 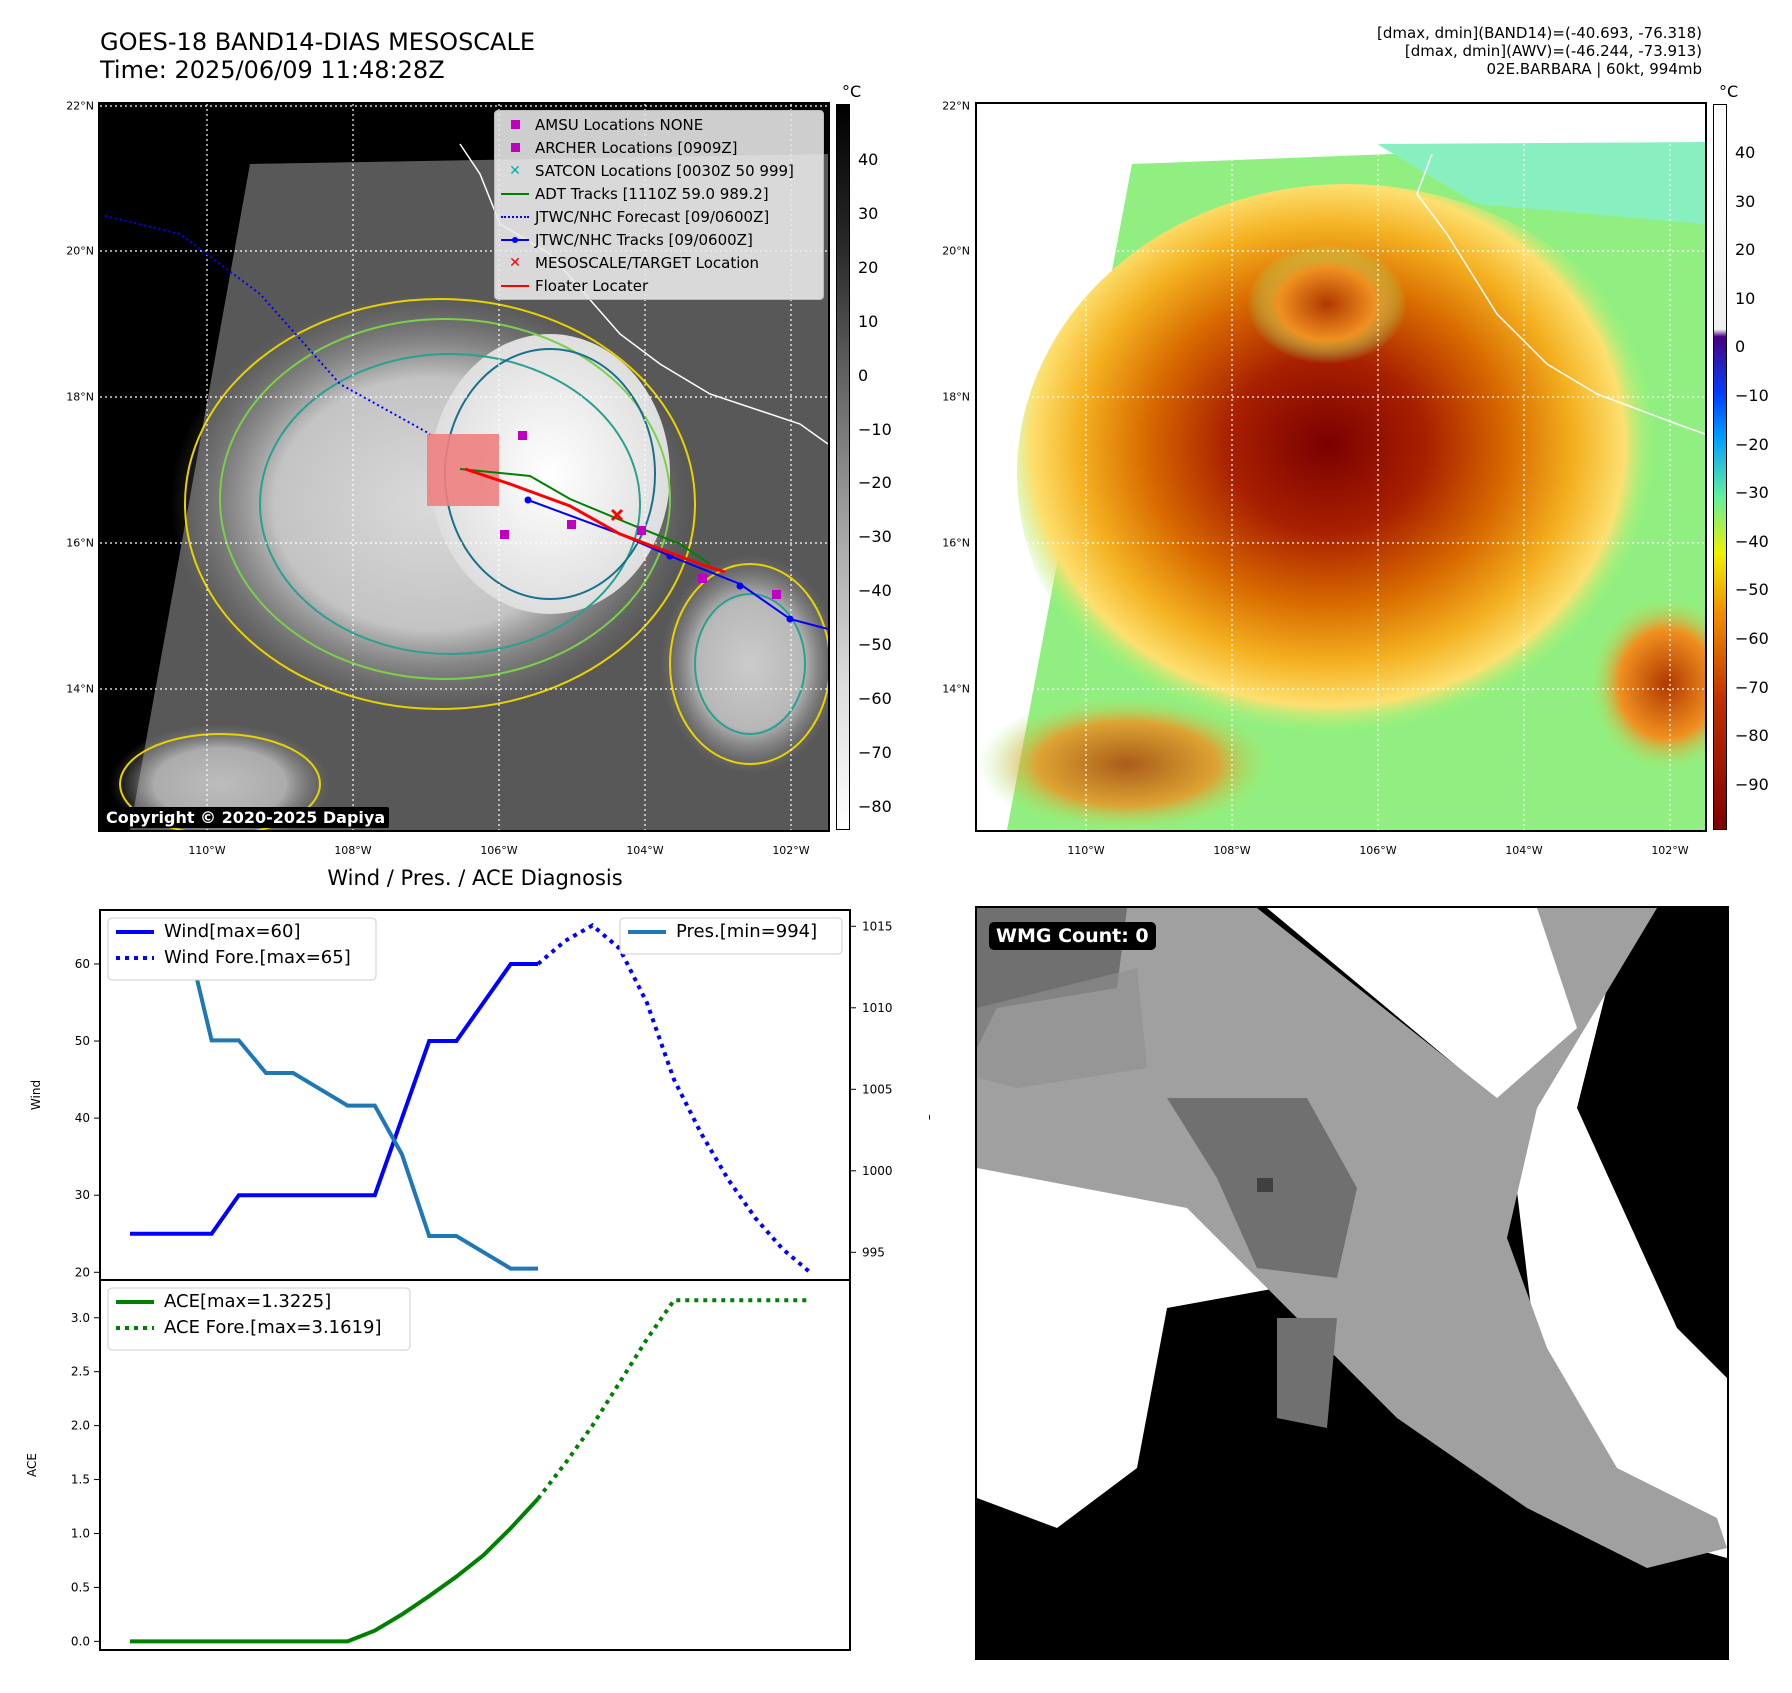 What do you see at coordinates (515, 239) in the screenshot?
I see `line-dot-icon` at bounding box center [515, 239].